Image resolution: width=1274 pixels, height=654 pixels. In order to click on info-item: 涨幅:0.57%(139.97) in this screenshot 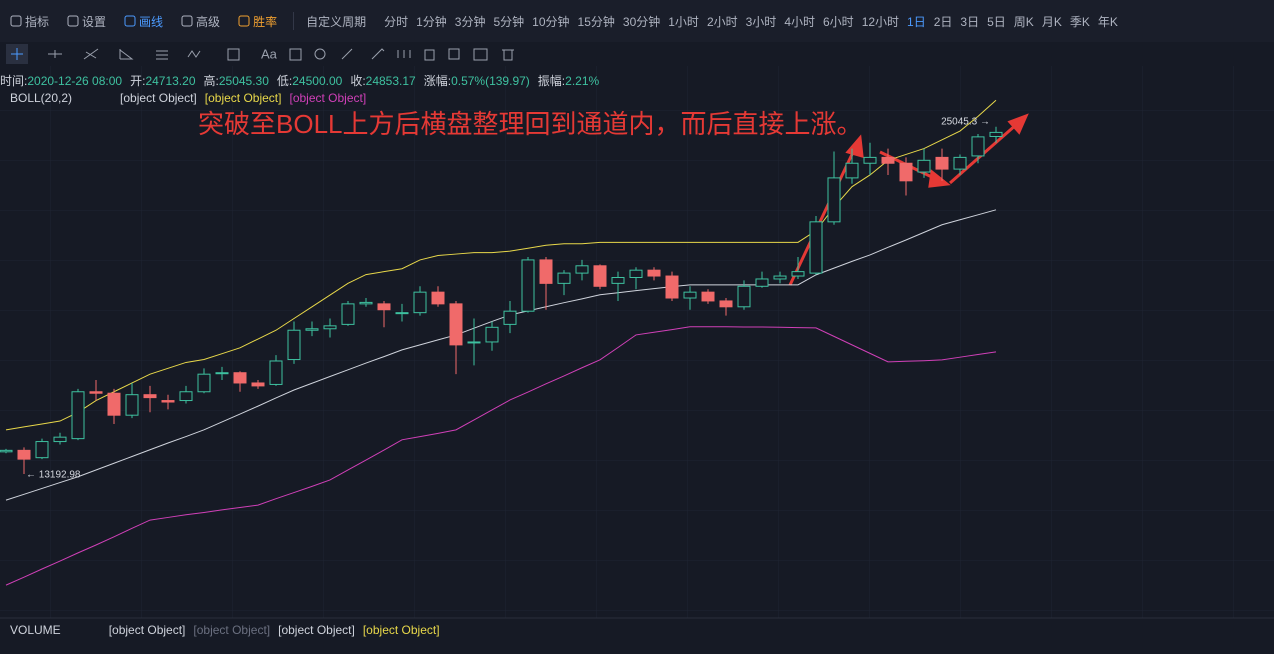, I will do `click(477, 80)`.